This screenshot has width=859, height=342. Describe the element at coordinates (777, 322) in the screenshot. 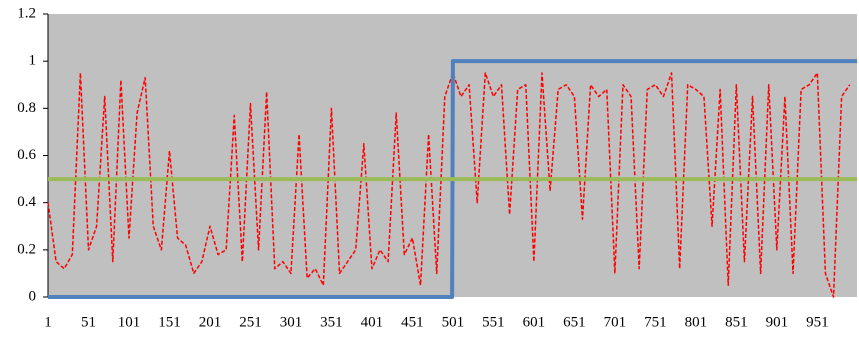

I see `x-tick-label: 901` at that location.